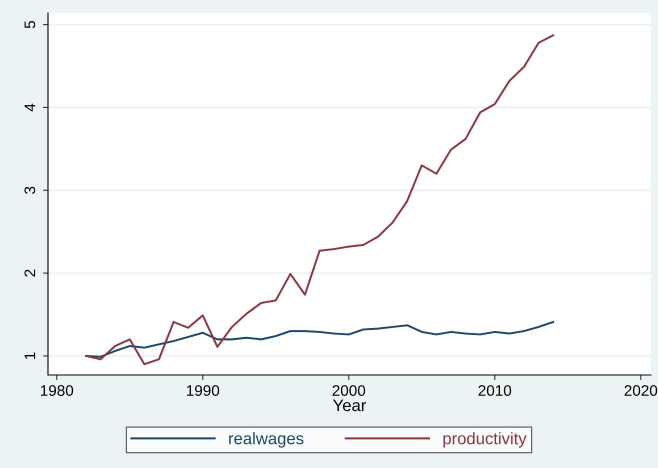 The height and width of the screenshot is (468, 658). I want to click on text: realwages, so click(266, 440).